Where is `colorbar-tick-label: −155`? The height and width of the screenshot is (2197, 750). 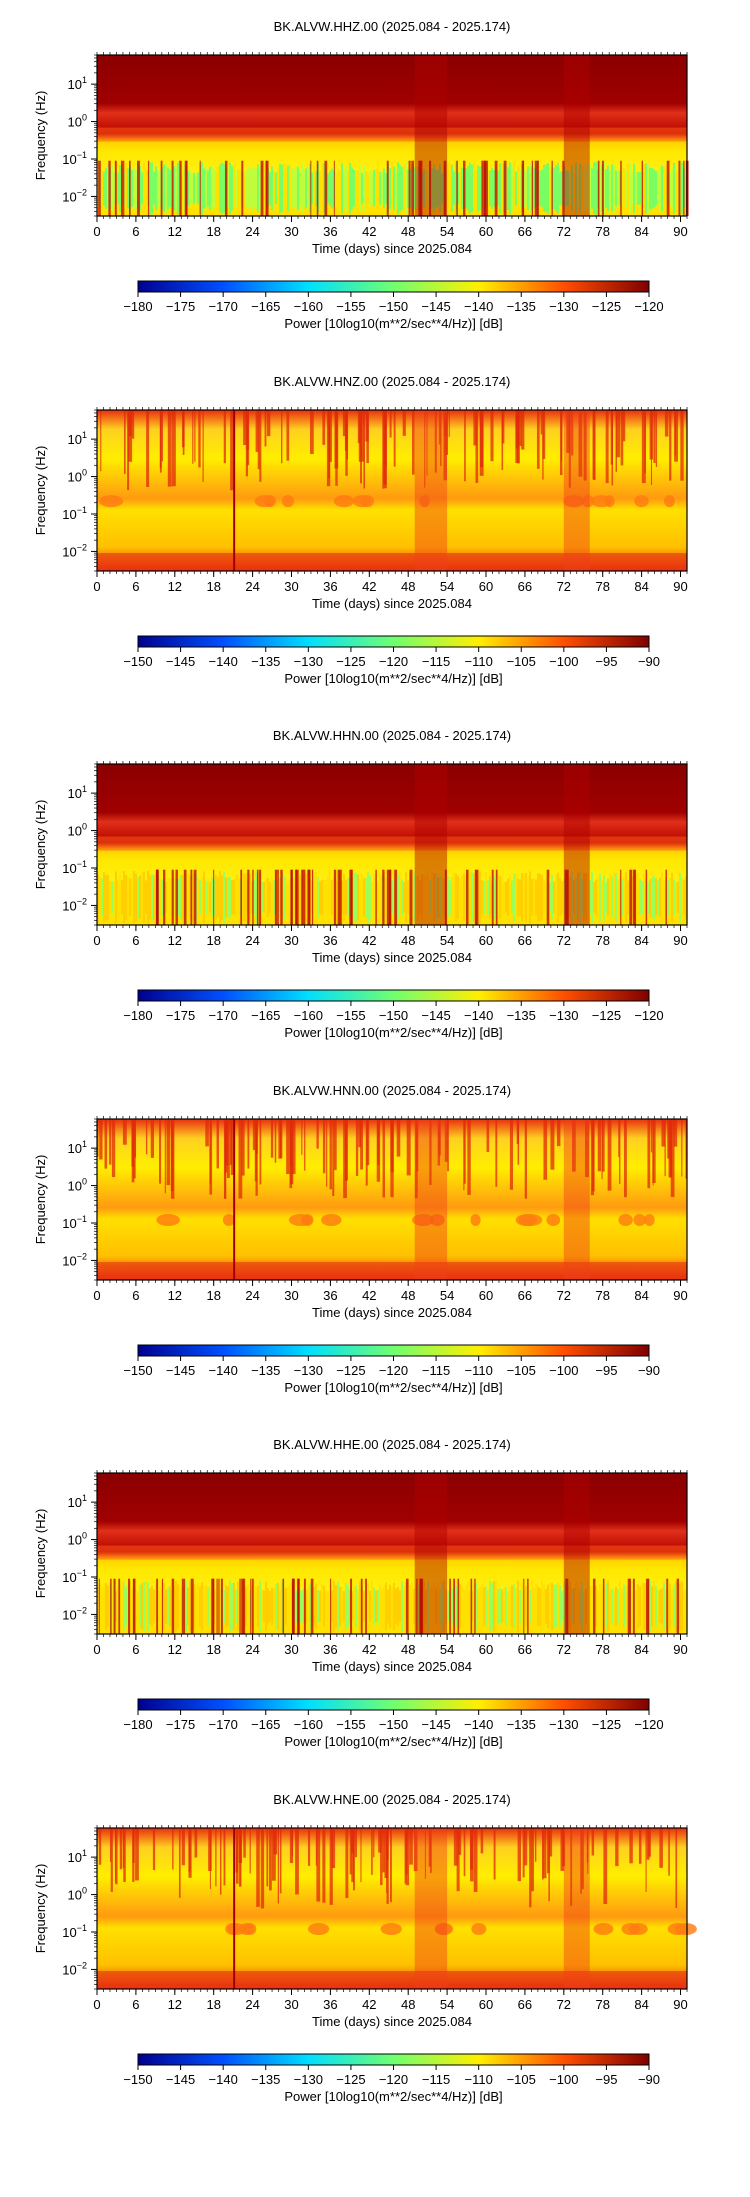
colorbar-tick-label: −155 is located at coordinates (350, 306).